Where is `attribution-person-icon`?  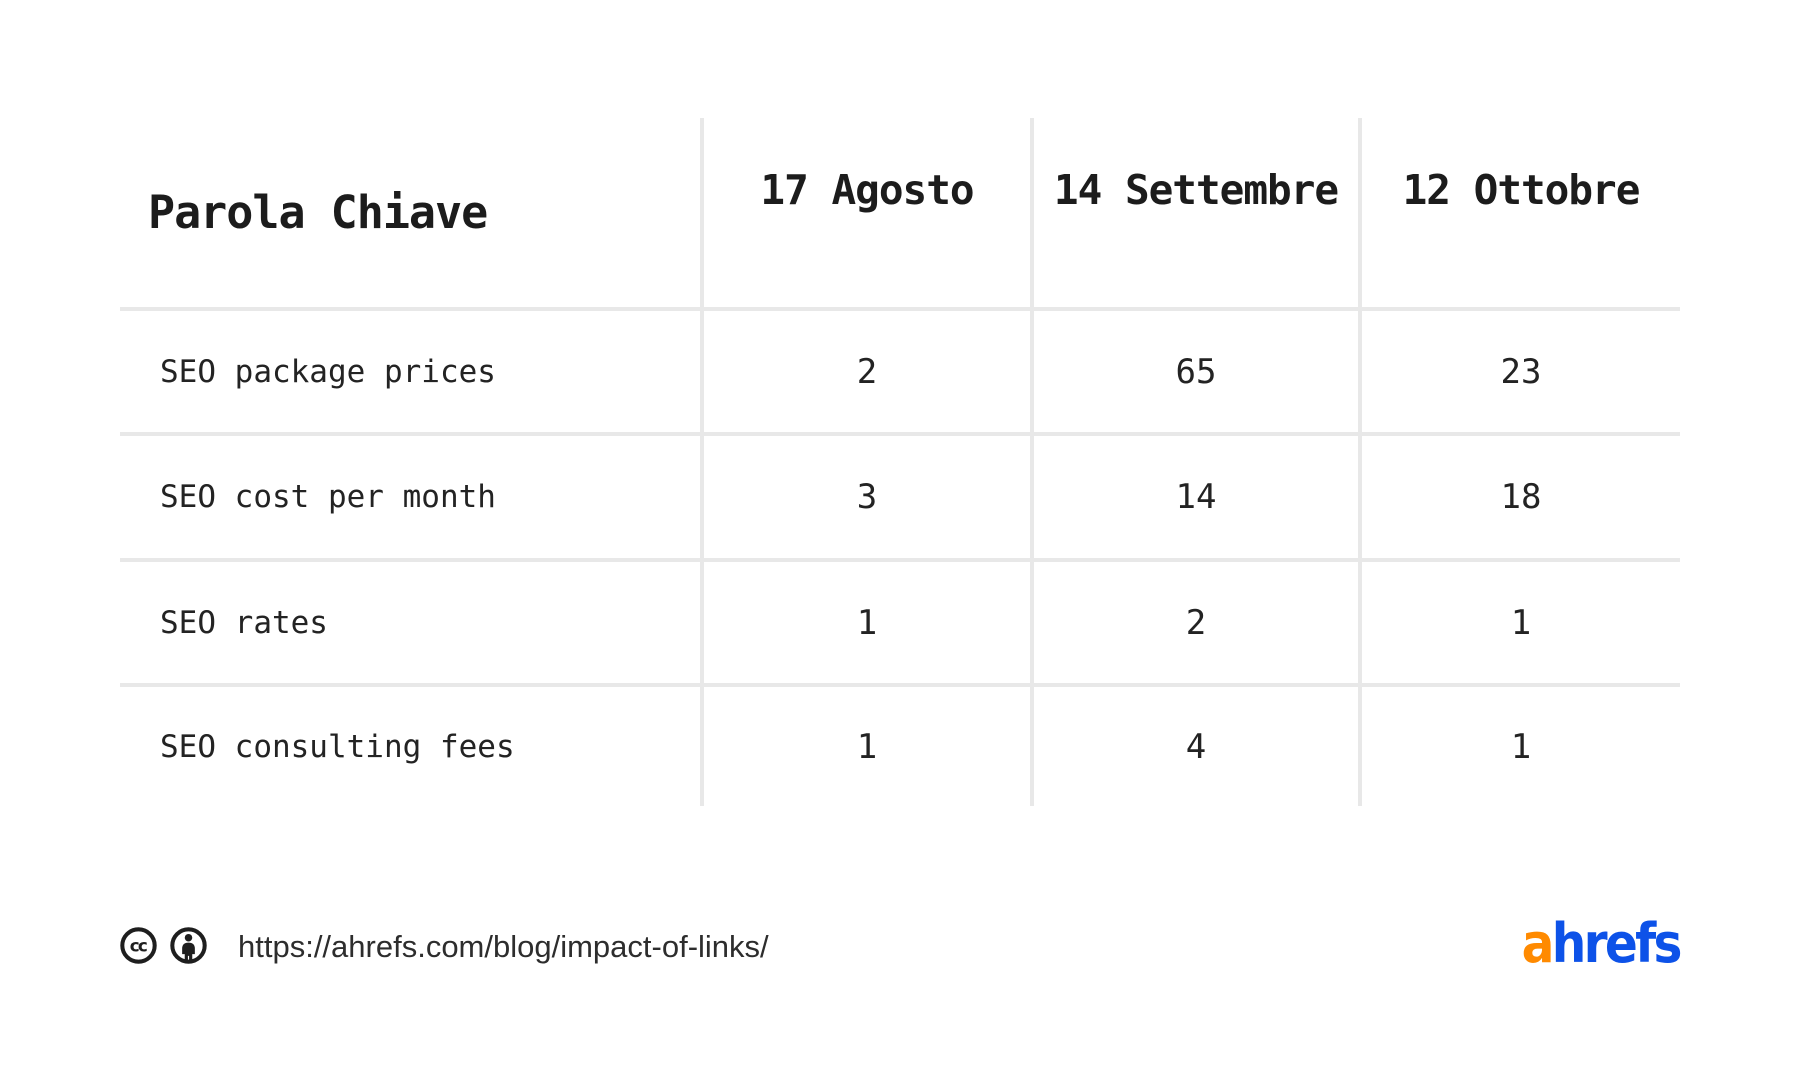 attribution-person-icon is located at coordinates (188, 945).